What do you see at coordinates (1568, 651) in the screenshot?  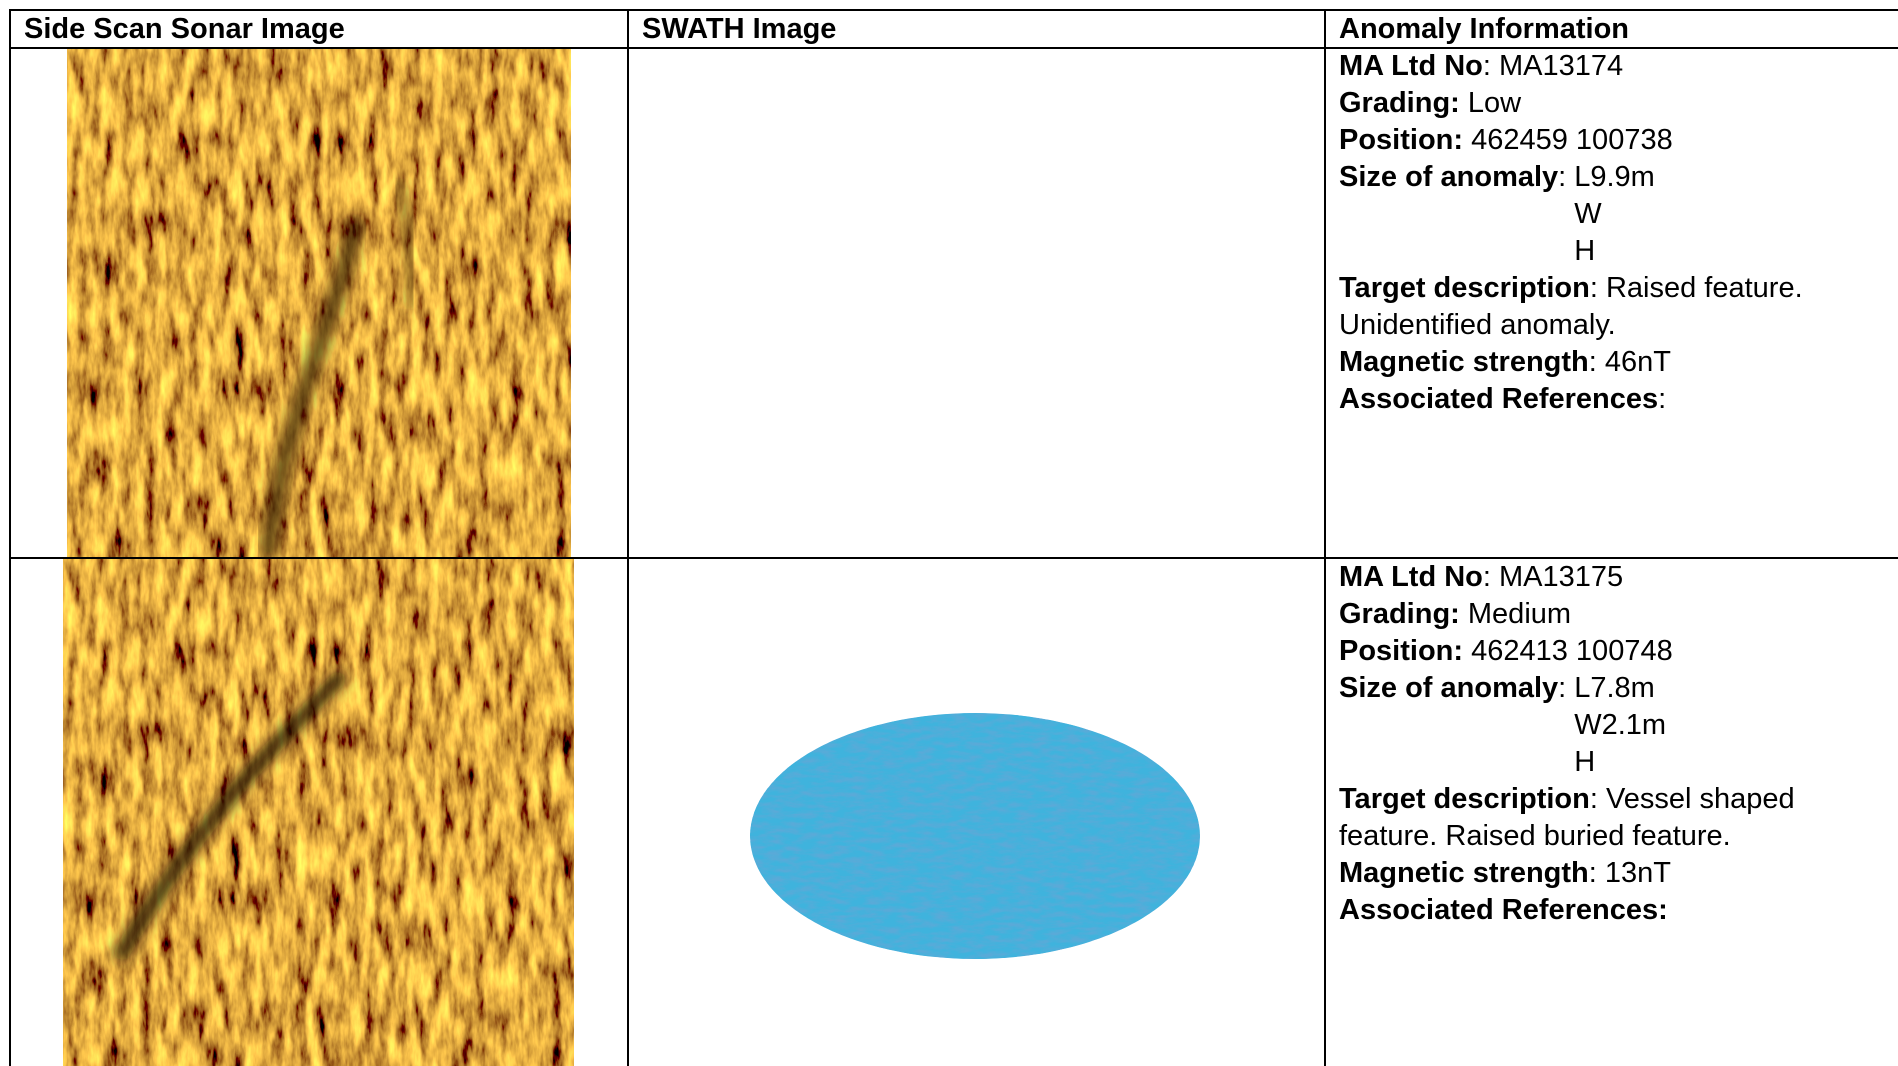 I see `field-value: 462413 100748` at bounding box center [1568, 651].